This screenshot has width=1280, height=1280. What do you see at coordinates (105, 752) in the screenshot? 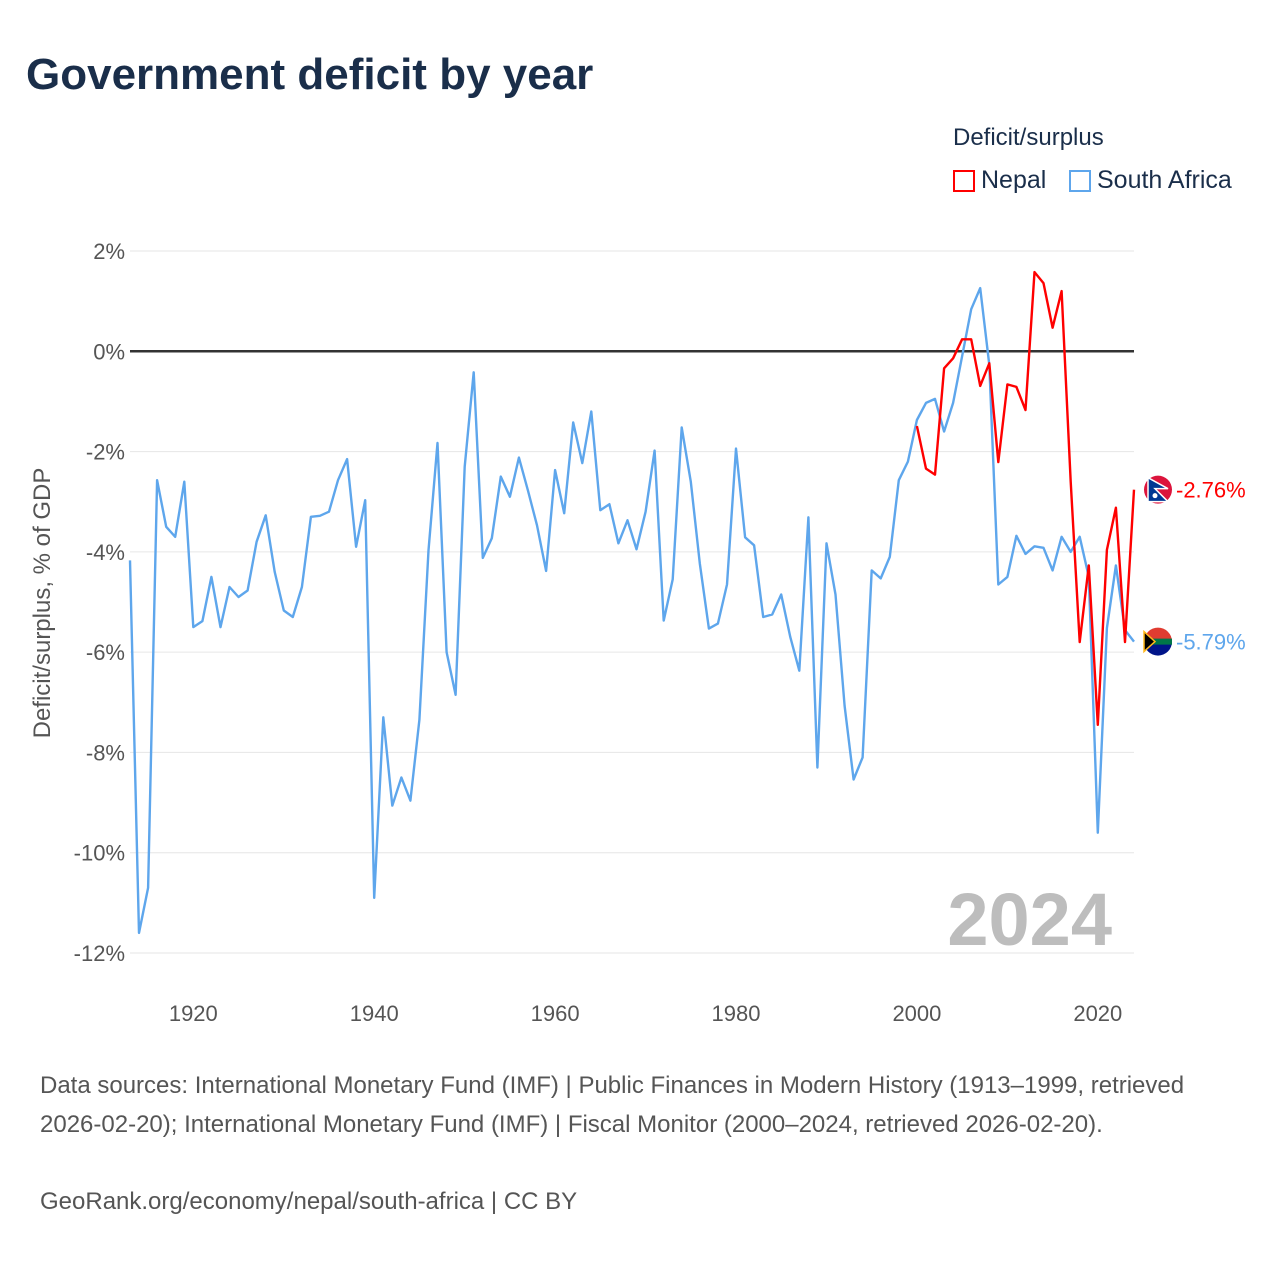
I see `y-tick-label: -8%` at bounding box center [105, 752].